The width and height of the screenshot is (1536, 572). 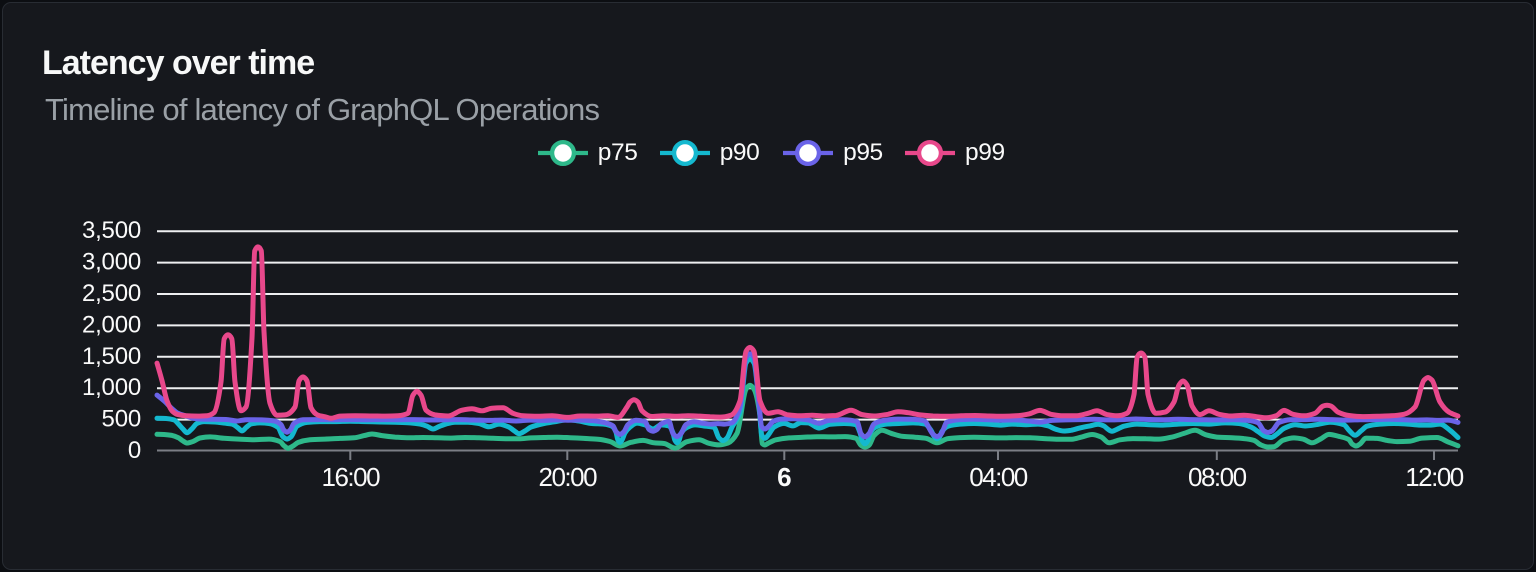 I want to click on svg-text: 0, so click(x=134, y=450).